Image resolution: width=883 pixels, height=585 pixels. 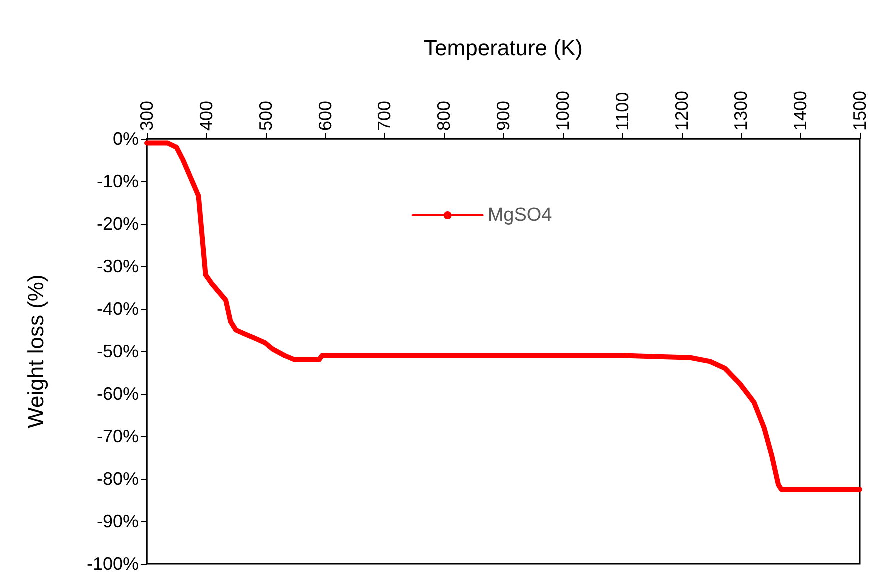 I want to click on x-tick-label: 300, so click(x=147, y=115).